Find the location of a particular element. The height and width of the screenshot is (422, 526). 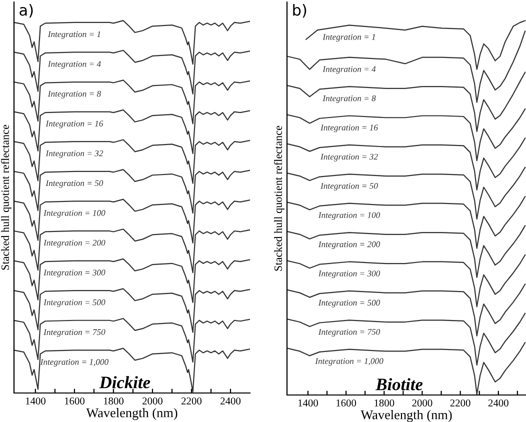

annotation: Biotite is located at coordinates (399, 384).